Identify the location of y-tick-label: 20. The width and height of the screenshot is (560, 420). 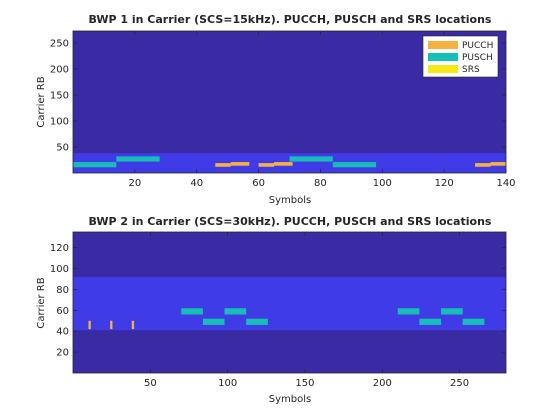
(62, 353).